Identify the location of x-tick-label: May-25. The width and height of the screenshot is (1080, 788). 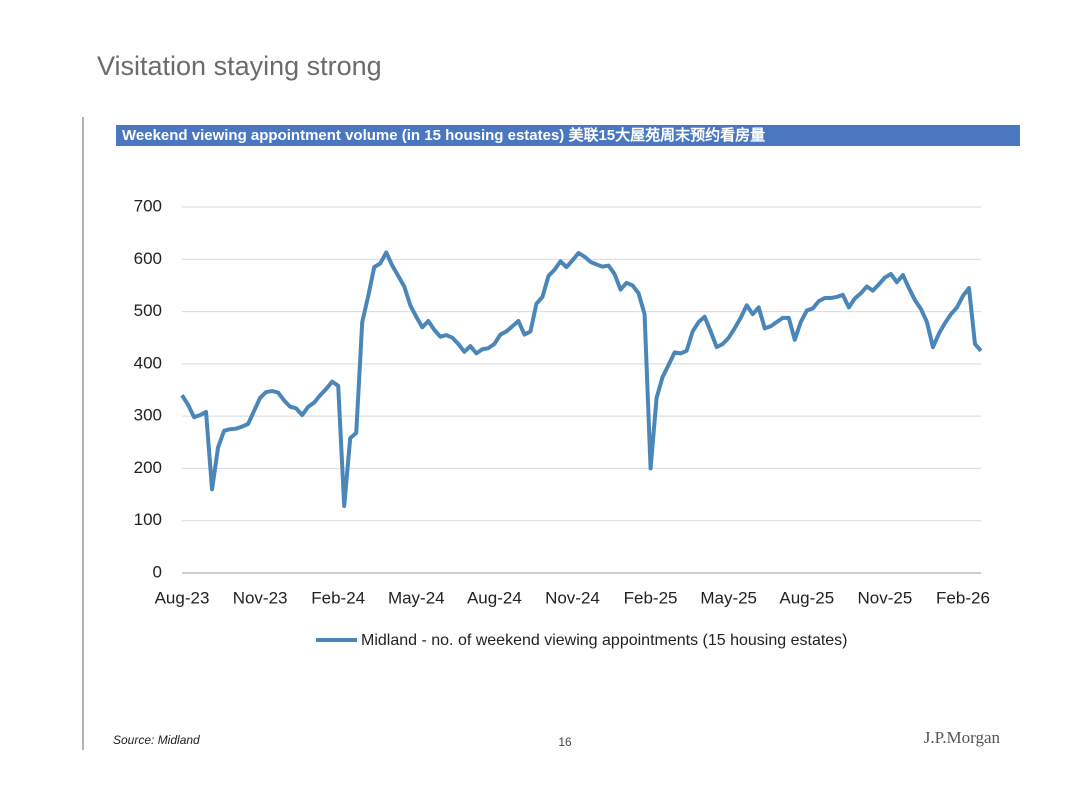
(728, 597).